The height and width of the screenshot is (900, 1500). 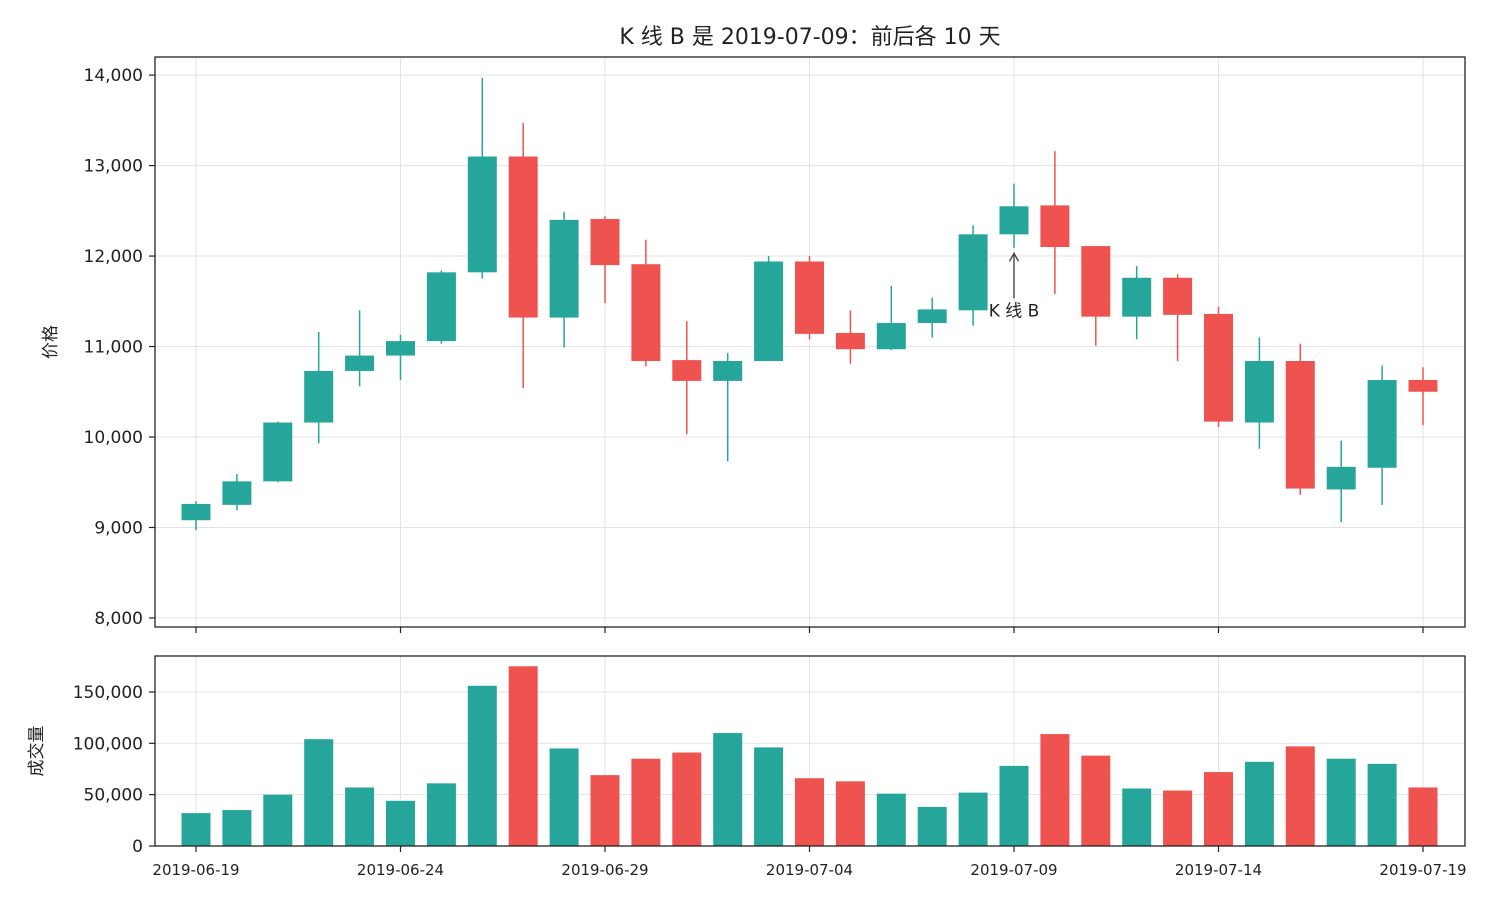 I want to click on annotation: K 线 B, so click(x=1014, y=286).